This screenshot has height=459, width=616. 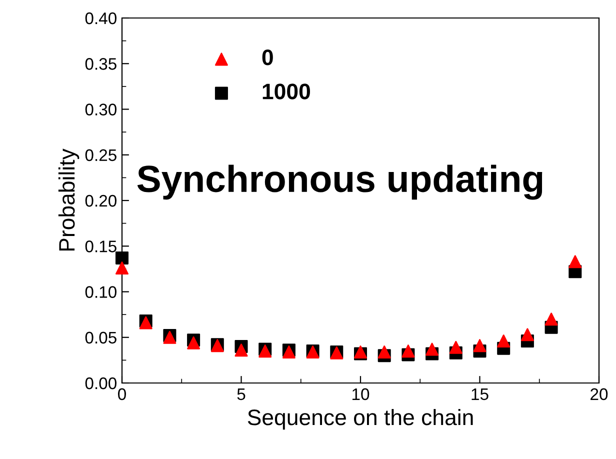 What do you see at coordinates (69, 199) in the screenshot?
I see `y-axis-title: Probability` at bounding box center [69, 199].